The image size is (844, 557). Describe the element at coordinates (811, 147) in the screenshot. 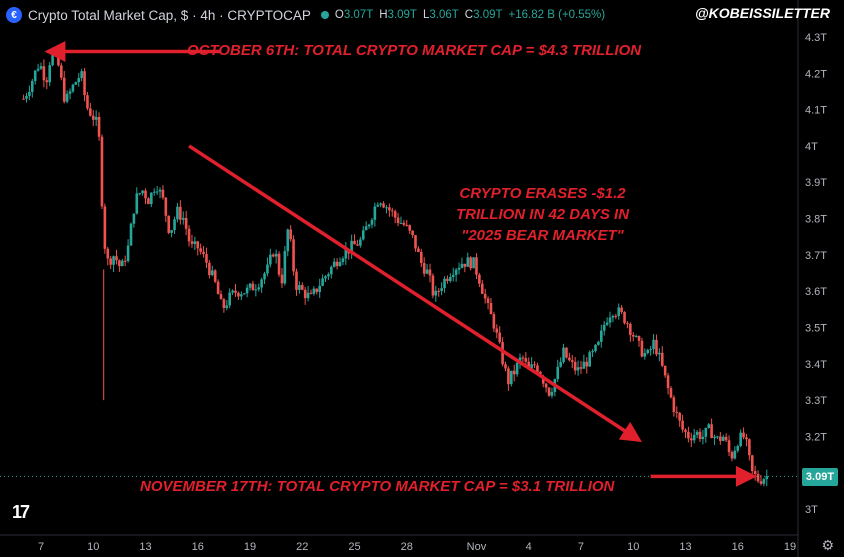

I see `y-tick-label: 4T` at that location.